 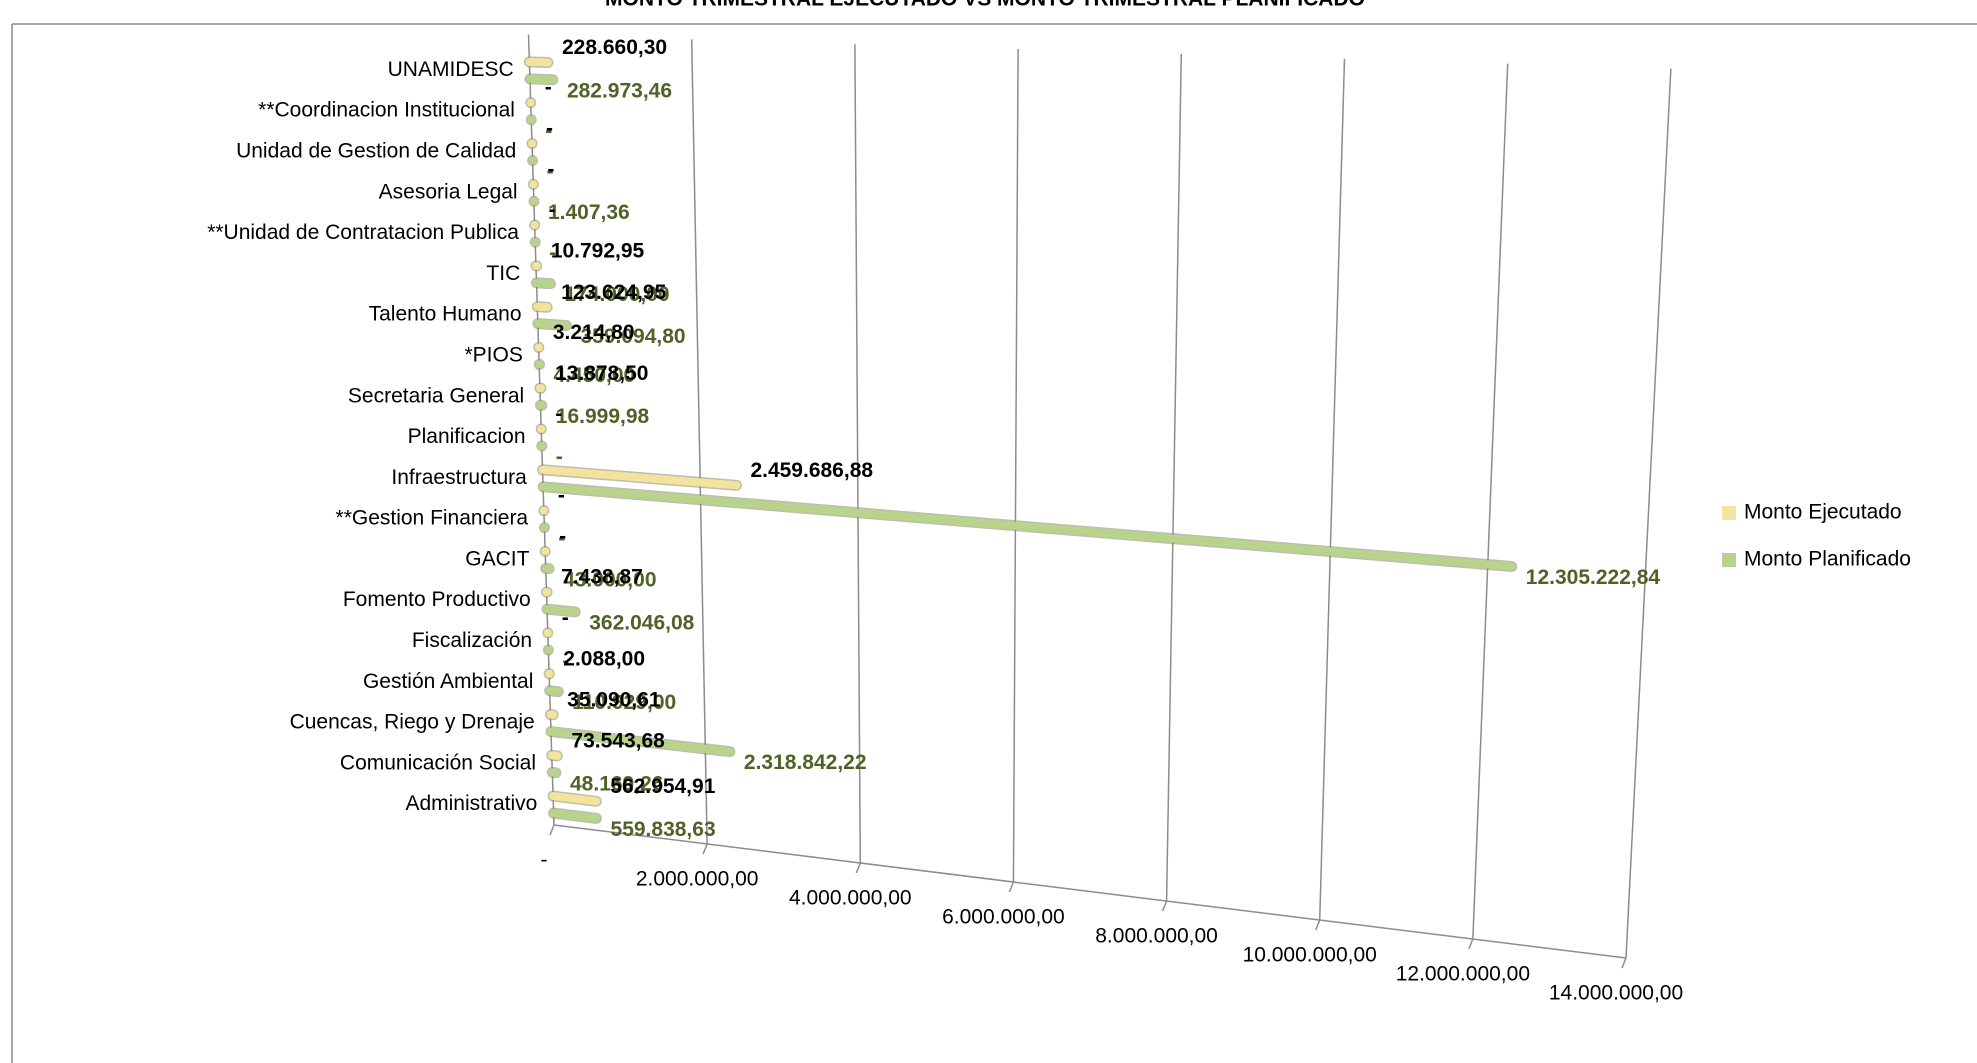 What do you see at coordinates (805, 762) in the screenshot?
I see `value-label: 2.318.842,22` at bounding box center [805, 762].